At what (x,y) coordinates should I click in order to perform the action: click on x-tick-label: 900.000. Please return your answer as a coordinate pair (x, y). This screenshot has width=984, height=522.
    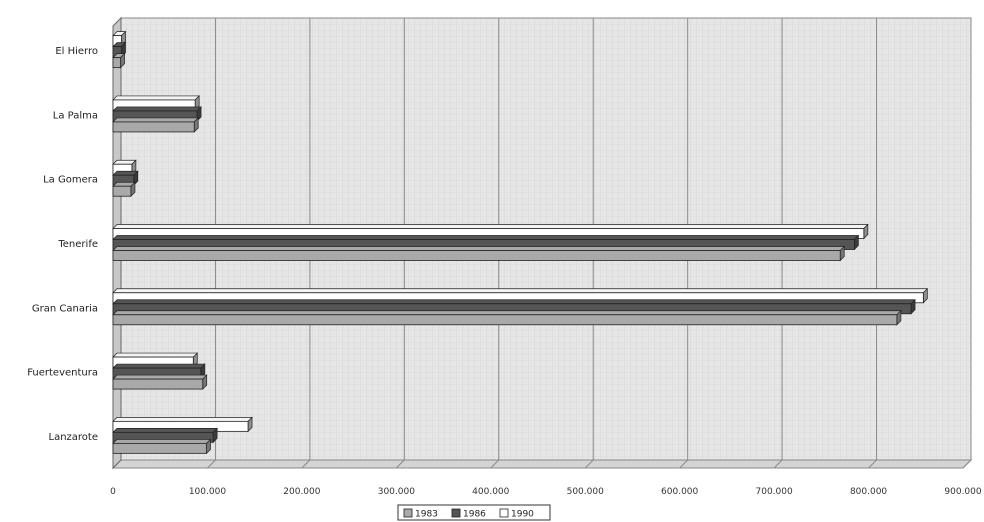
    Looking at the image, I should click on (962, 492).